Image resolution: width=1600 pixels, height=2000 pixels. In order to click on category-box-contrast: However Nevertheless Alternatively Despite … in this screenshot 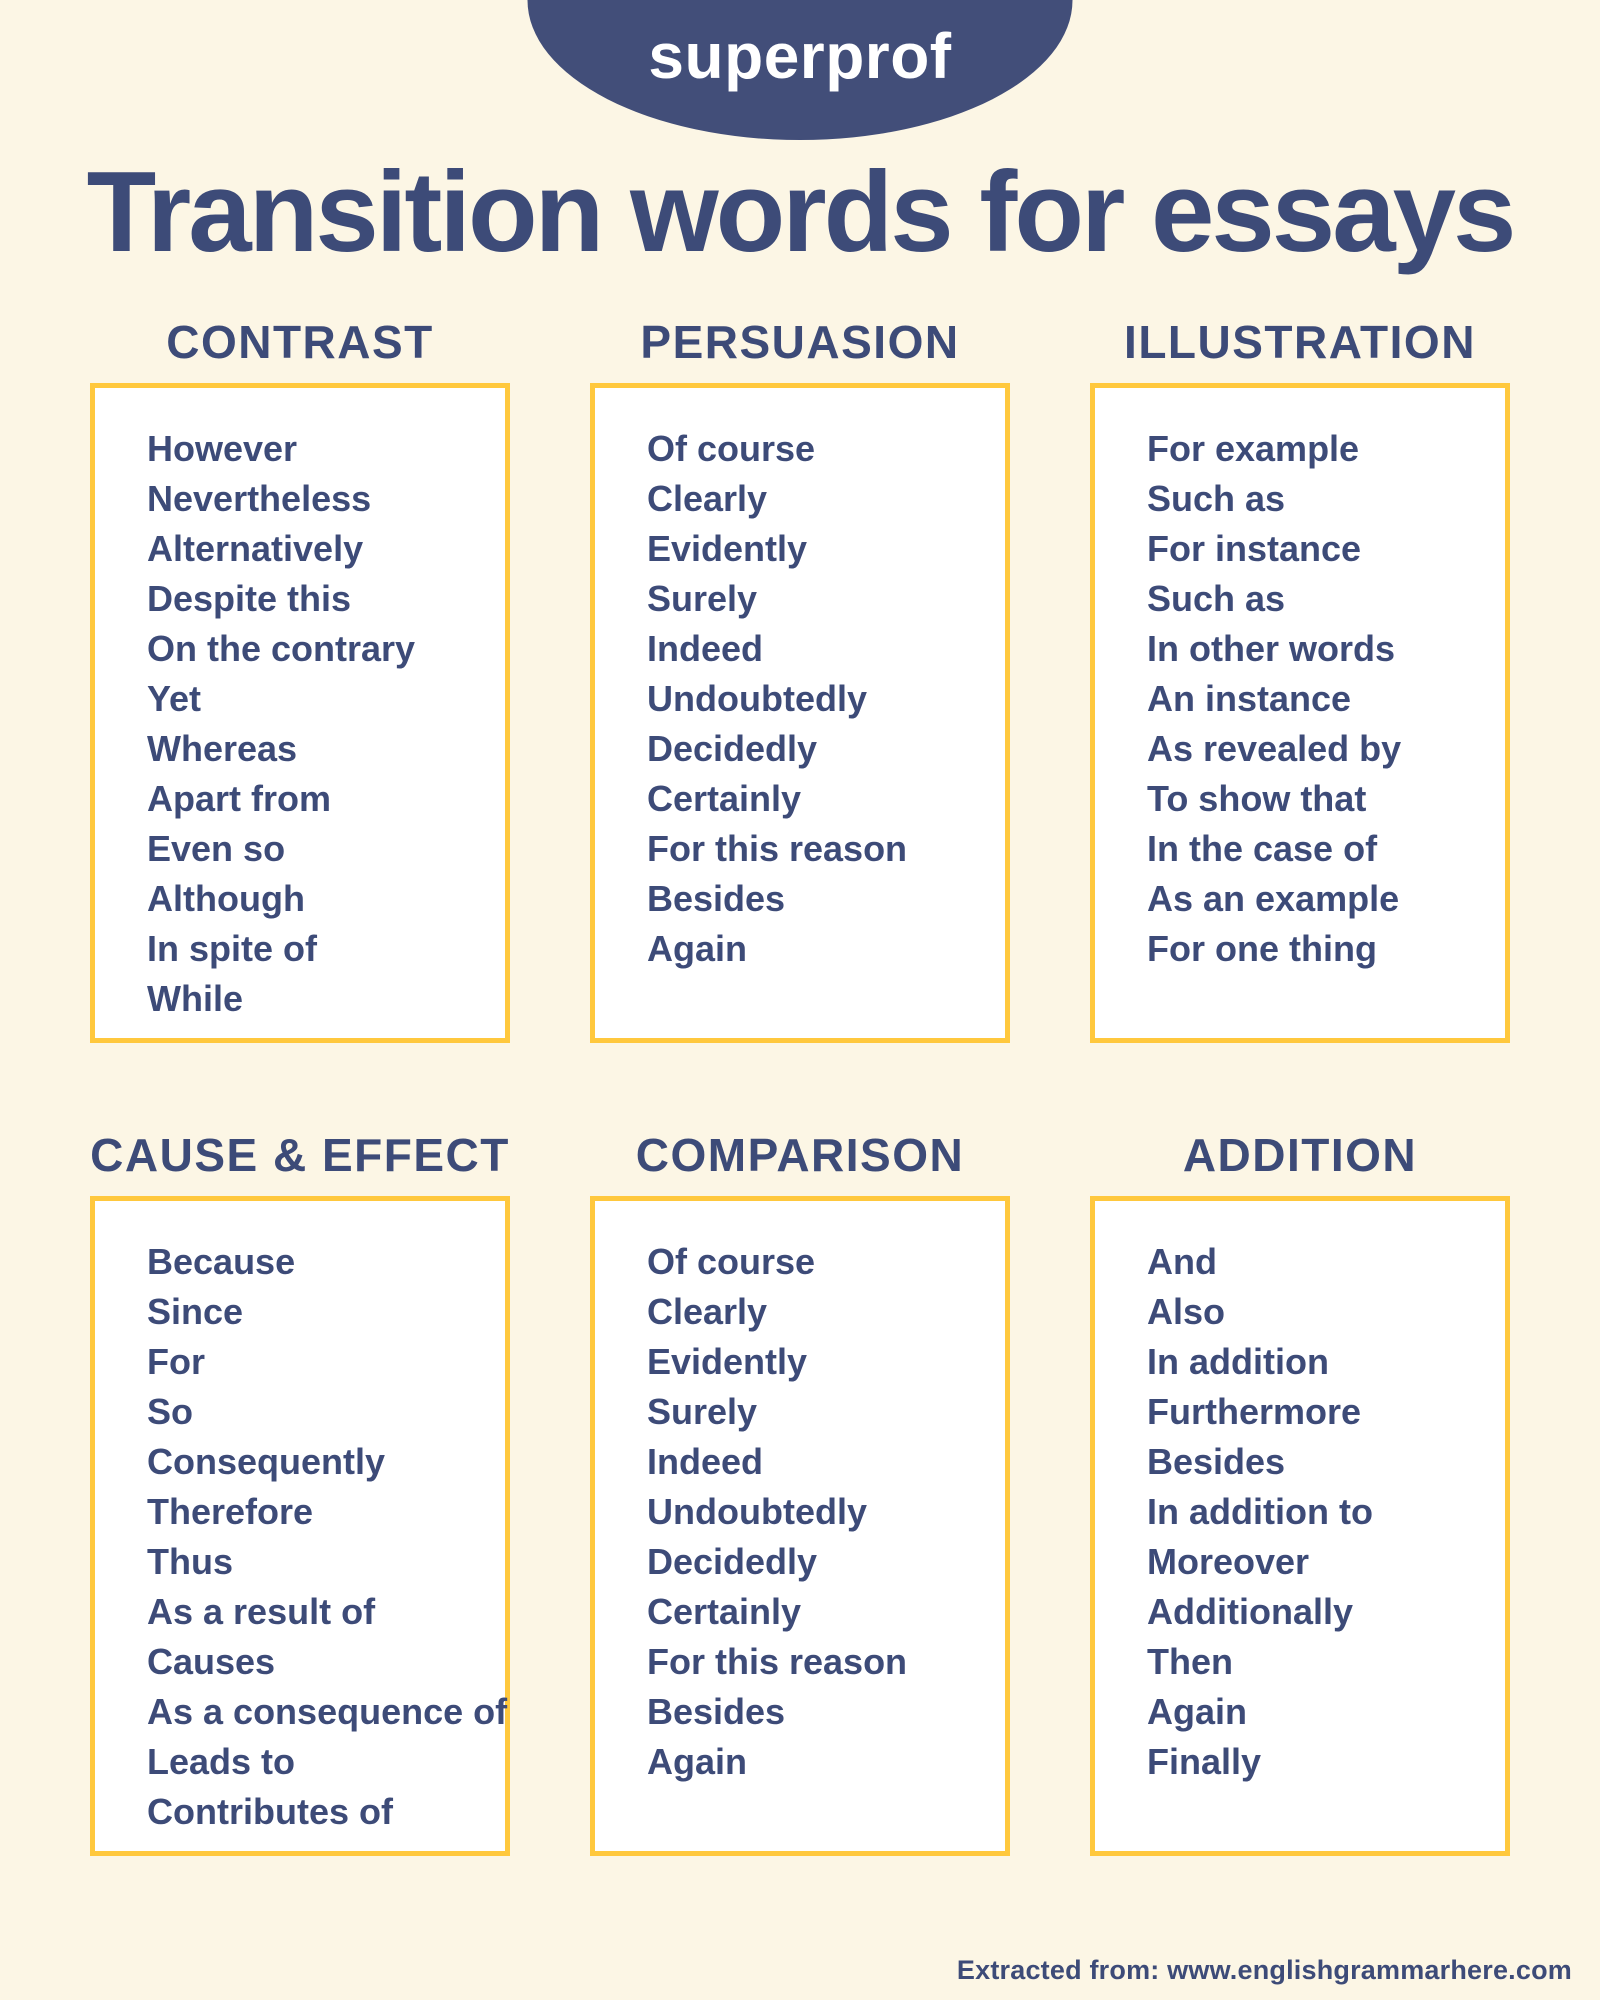, I will do `click(300, 712)`.